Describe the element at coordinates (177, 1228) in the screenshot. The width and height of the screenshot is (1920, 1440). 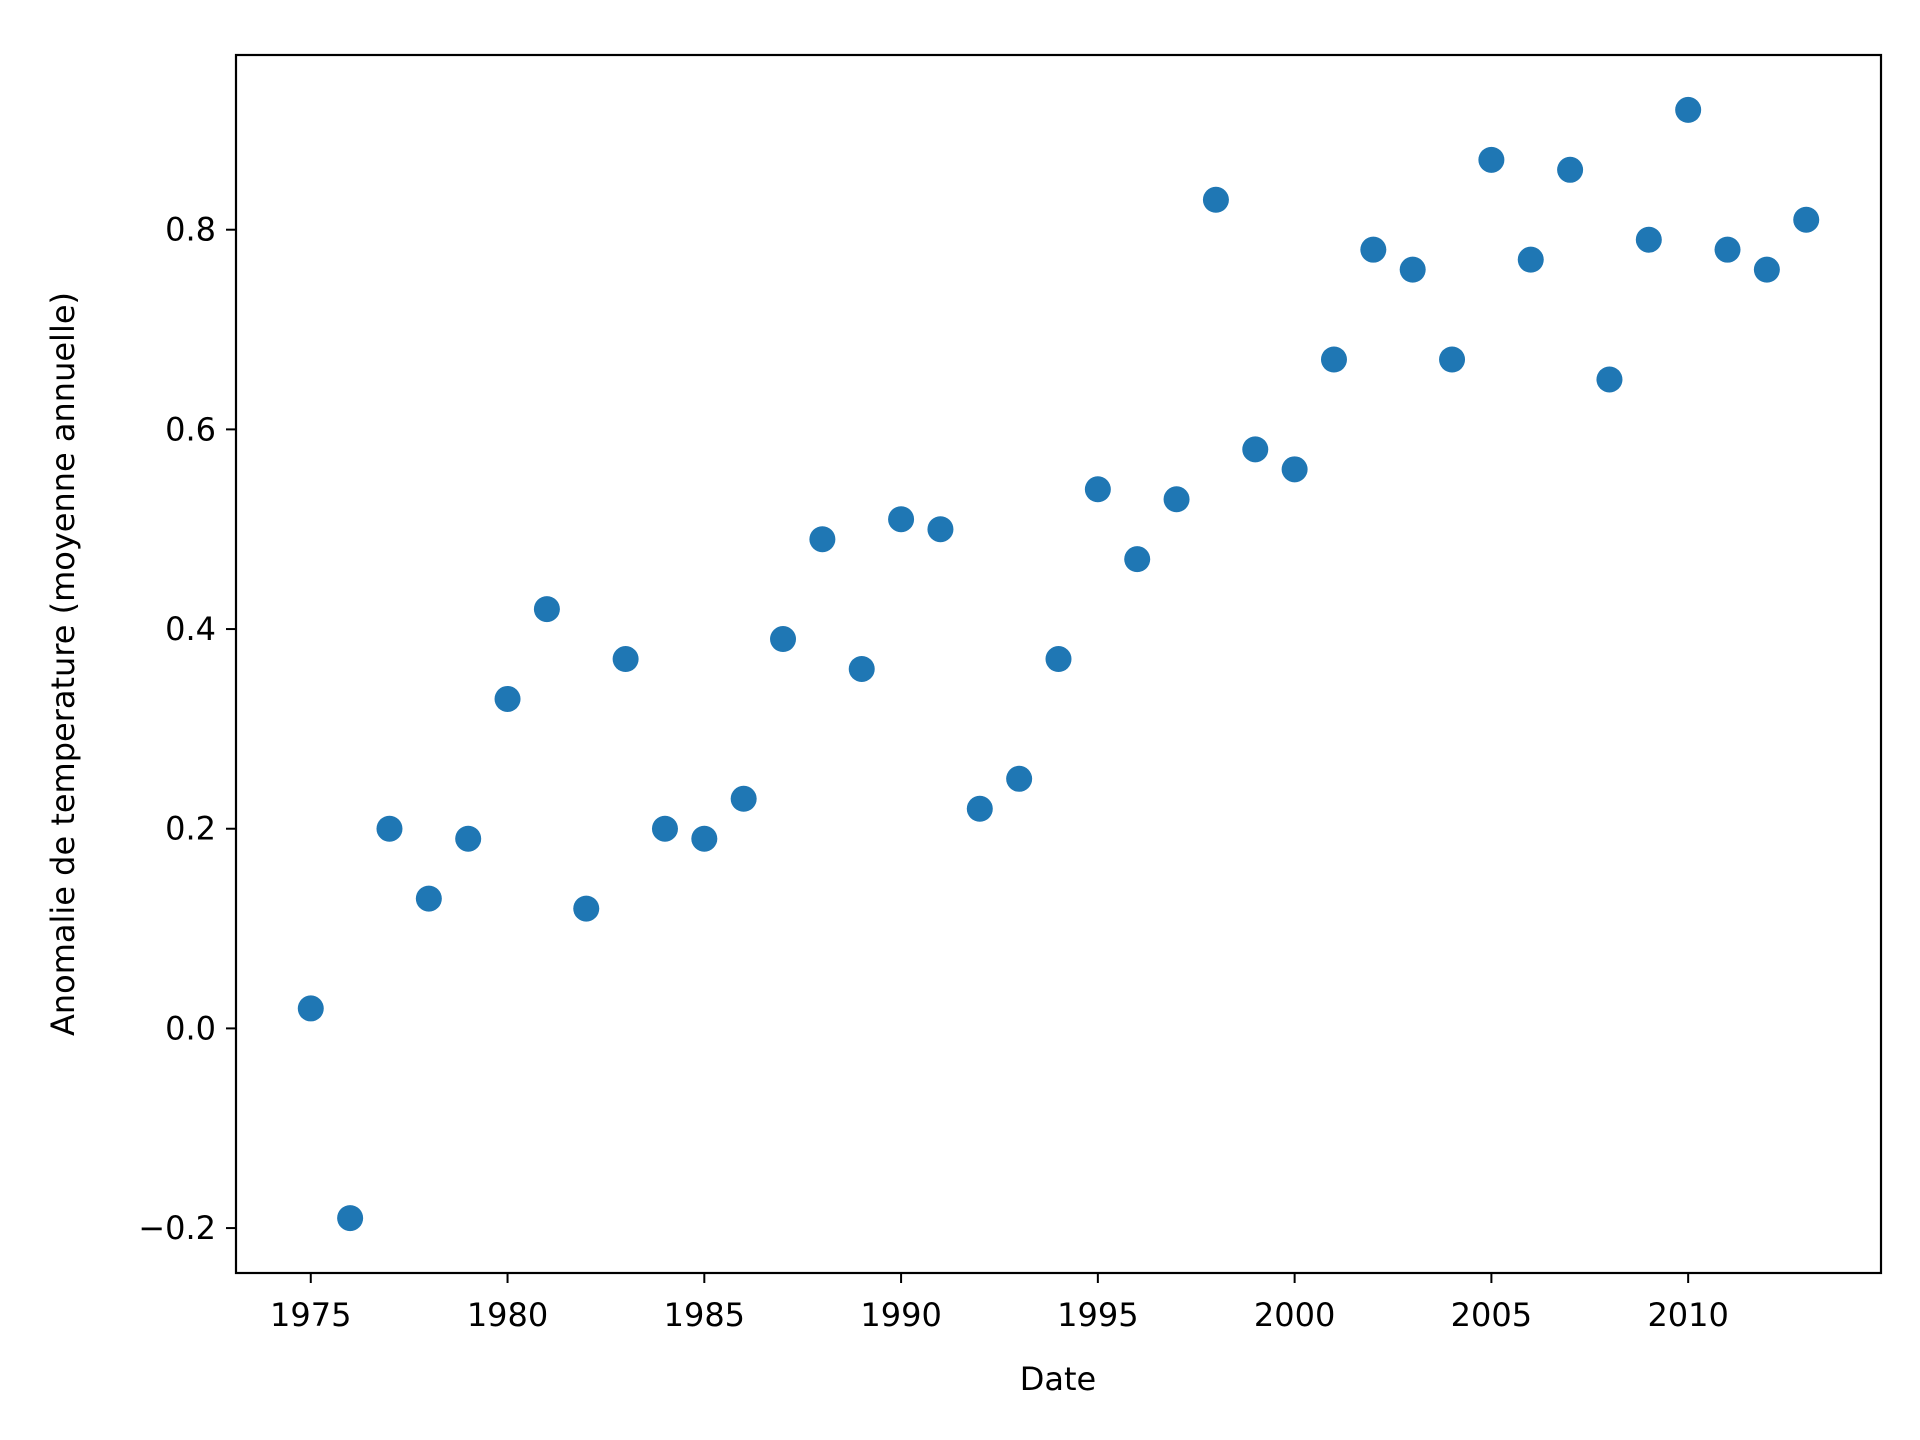
I see `y-tick-label: −0.2` at that location.